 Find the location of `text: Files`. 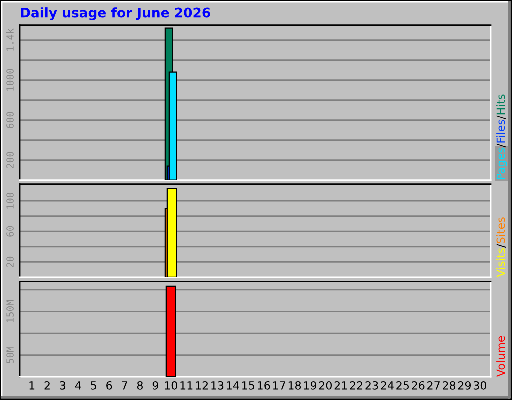

text: Files is located at coordinates (501, 131).